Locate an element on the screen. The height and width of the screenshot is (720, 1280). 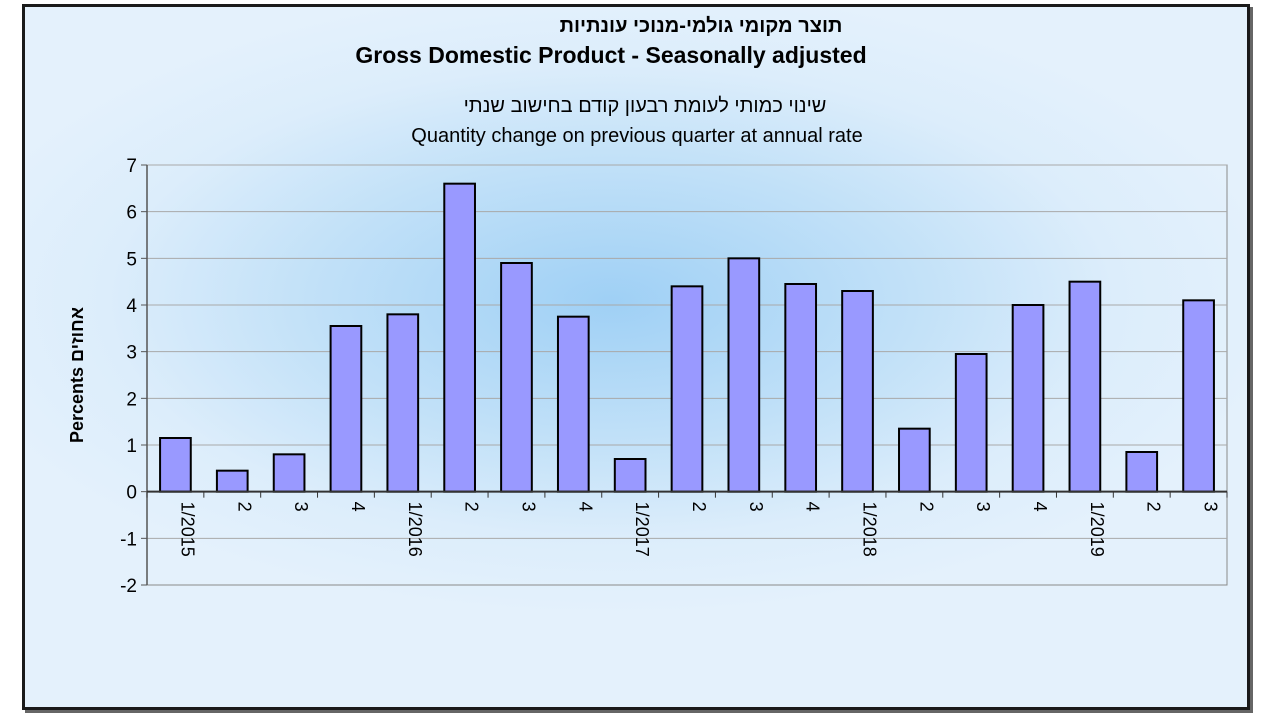
y-tick-label: 0 is located at coordinates (131, 493).